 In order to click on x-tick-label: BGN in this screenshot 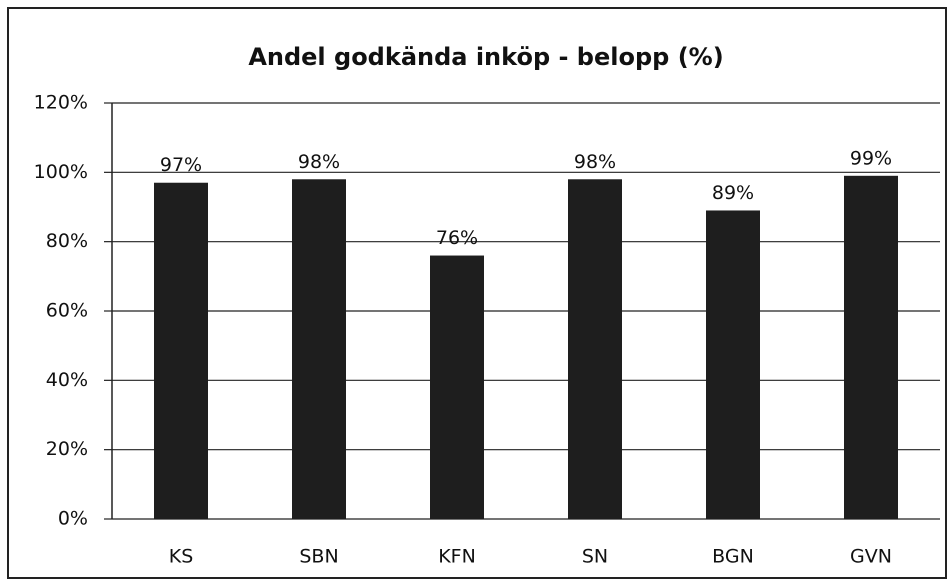, I will do `click(733, 557)`.